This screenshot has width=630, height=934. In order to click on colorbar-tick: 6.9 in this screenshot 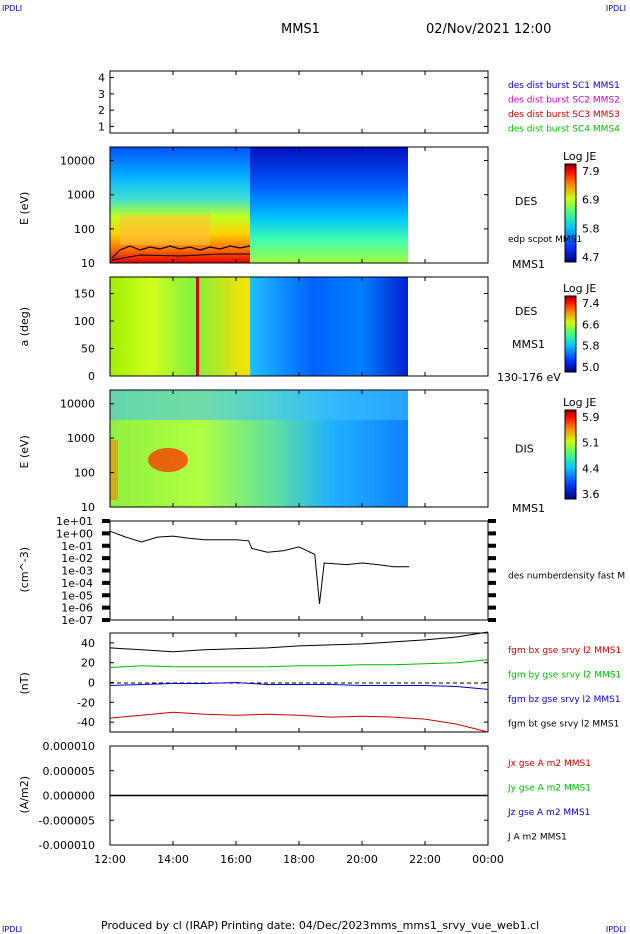, I will do `click(591, 200)`.